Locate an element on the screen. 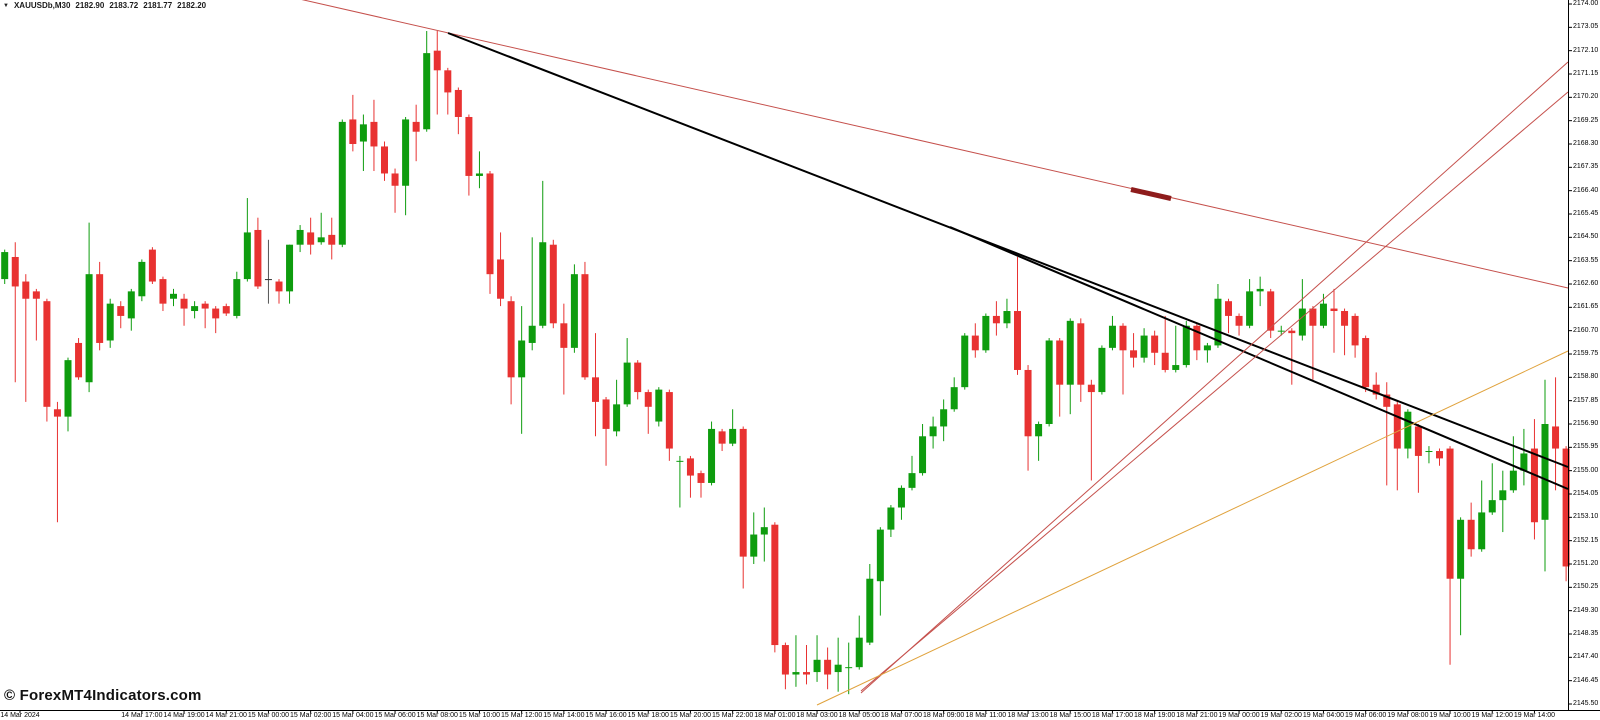  ohlc-high-value: 2183.72 is located at coordinates (124, 5).